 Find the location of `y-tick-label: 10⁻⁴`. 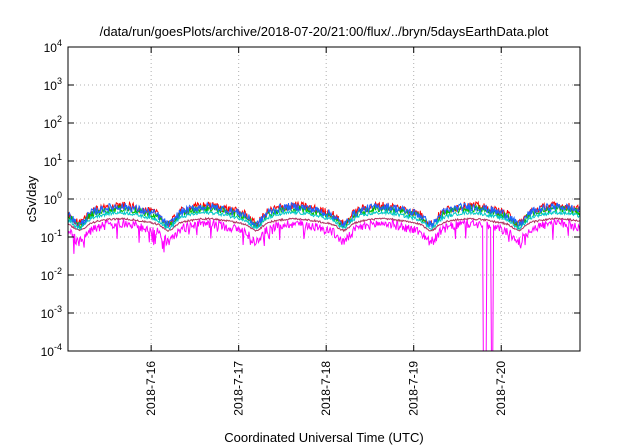

y-tick-label: 10⁻⁴ is located at coordinates (51, 350).